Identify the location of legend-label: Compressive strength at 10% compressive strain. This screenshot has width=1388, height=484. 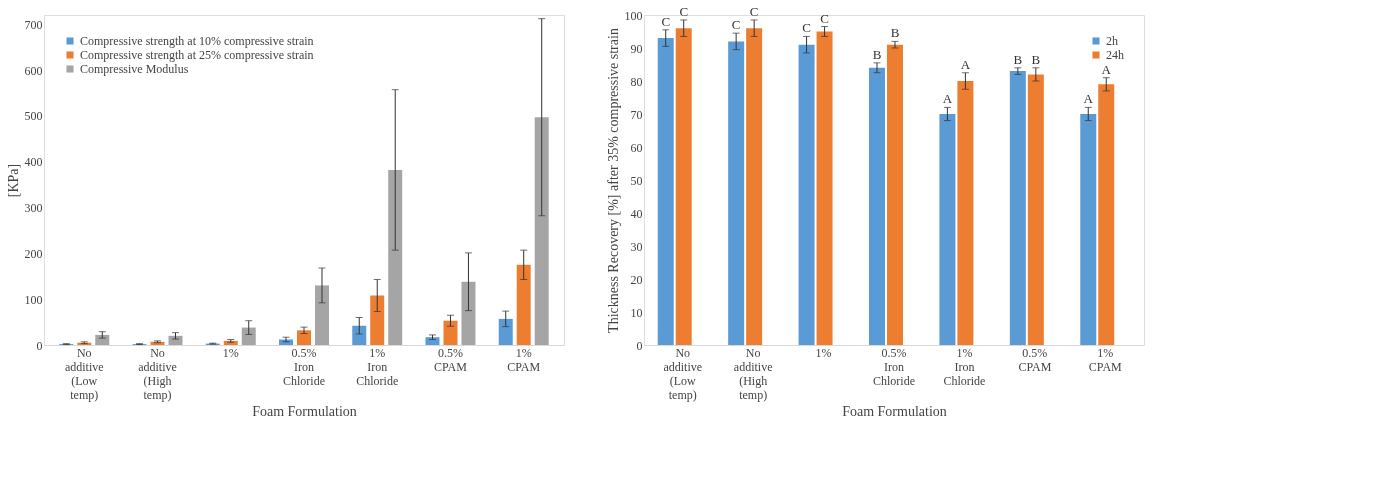
(197, 41).